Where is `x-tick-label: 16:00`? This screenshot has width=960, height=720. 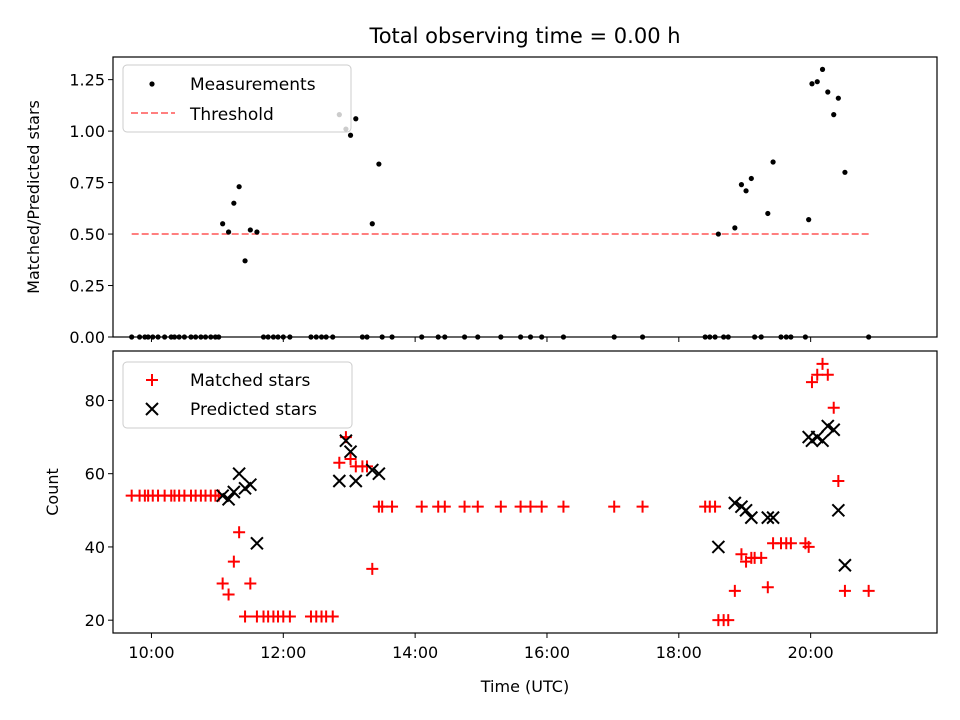
x-tick-label: 16:00 is located at coordinates (547, 652).